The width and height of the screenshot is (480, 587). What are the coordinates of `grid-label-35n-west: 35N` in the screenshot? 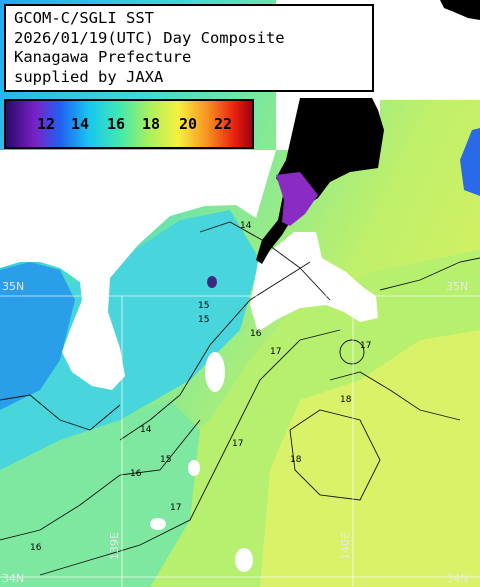 It's located at (13, 286).